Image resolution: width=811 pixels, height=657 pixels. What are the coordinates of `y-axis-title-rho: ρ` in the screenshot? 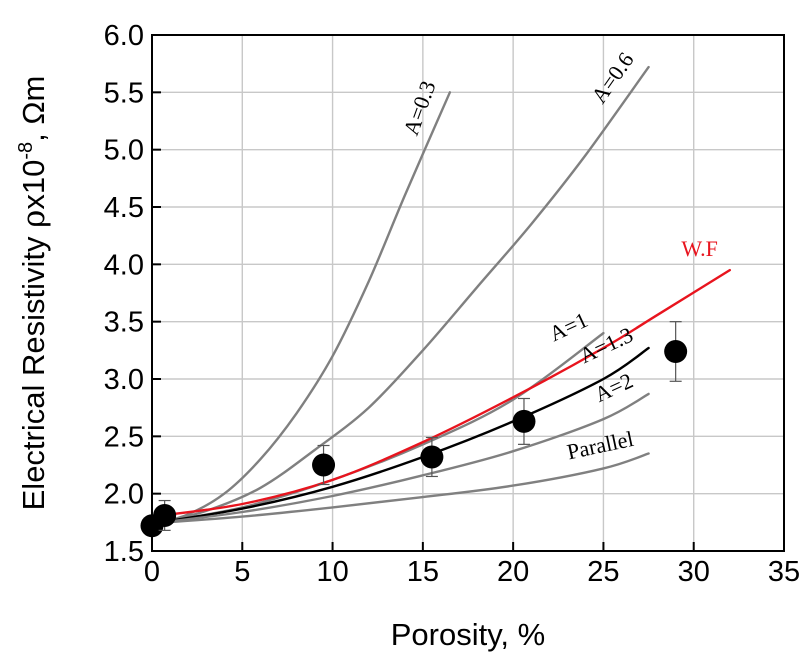 It's located at (34, 219).